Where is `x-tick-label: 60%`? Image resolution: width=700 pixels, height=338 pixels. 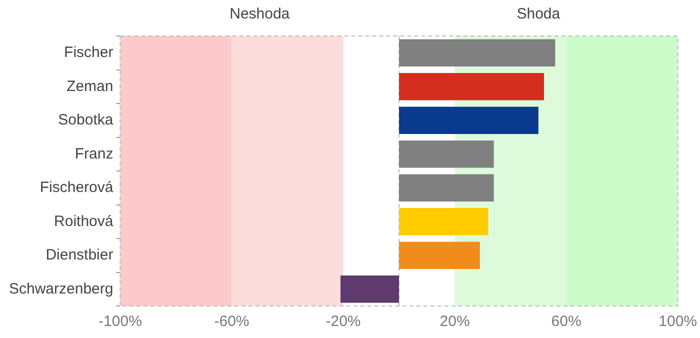
x-tick-label: 60% is located at coordinates (566, 321).